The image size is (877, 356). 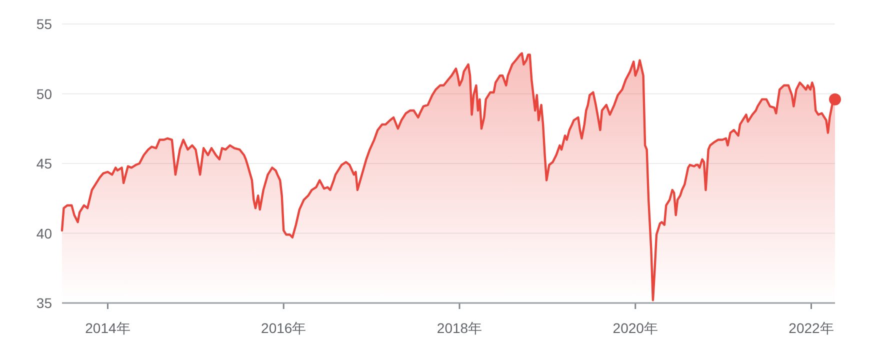 What do you see at coordinates (44, 24) in the screenshot?
I see `ytick: 55` at bounding box center [44, 24].